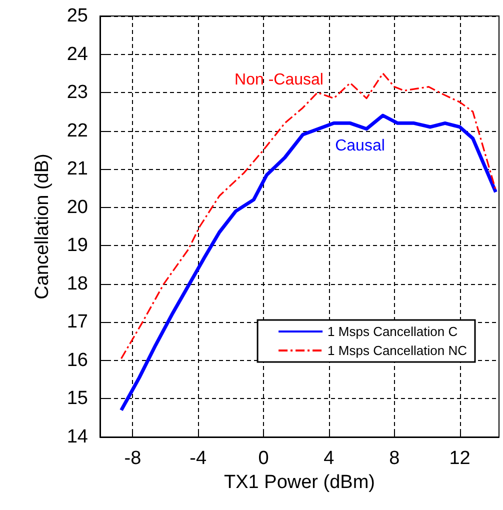  I want to click on annotation: Non -Causal, so click(279, 80).